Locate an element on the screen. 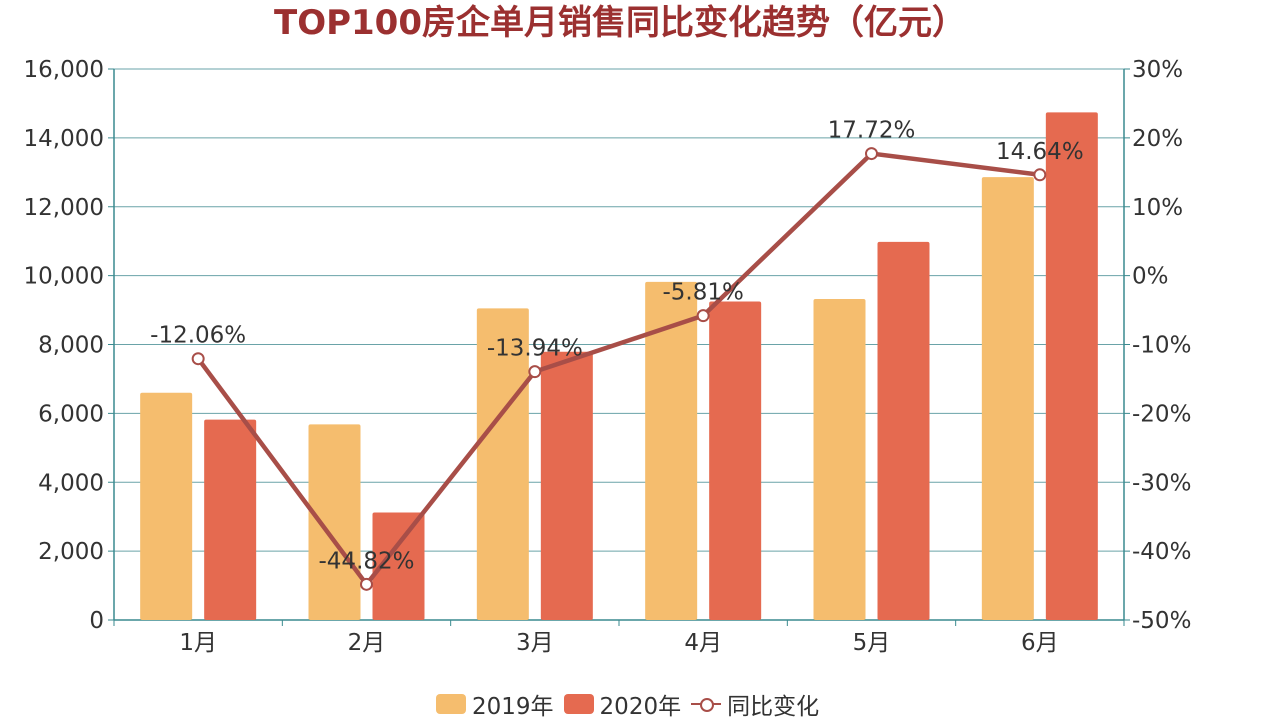 The height and width of the screenshot is (722, 1261). y-left-tick-label: 0 is located at coordinates (96, 621).